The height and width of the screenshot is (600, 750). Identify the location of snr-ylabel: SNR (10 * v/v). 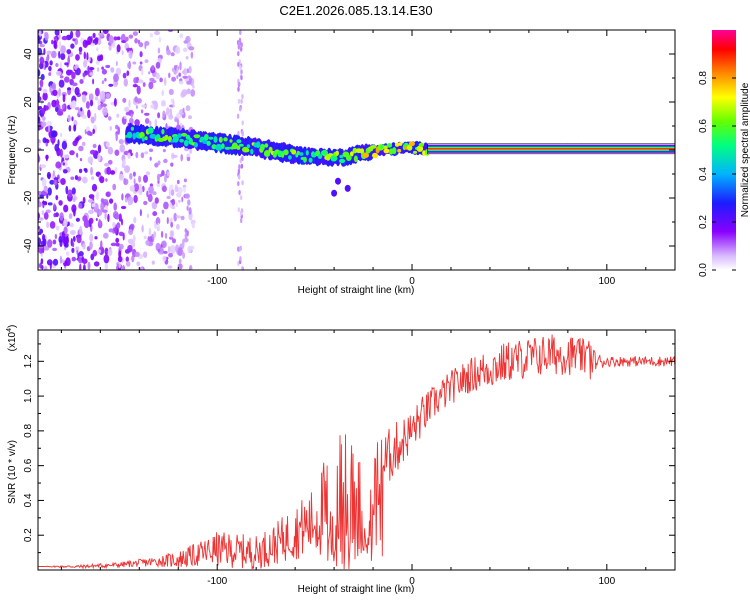
(12, 472).